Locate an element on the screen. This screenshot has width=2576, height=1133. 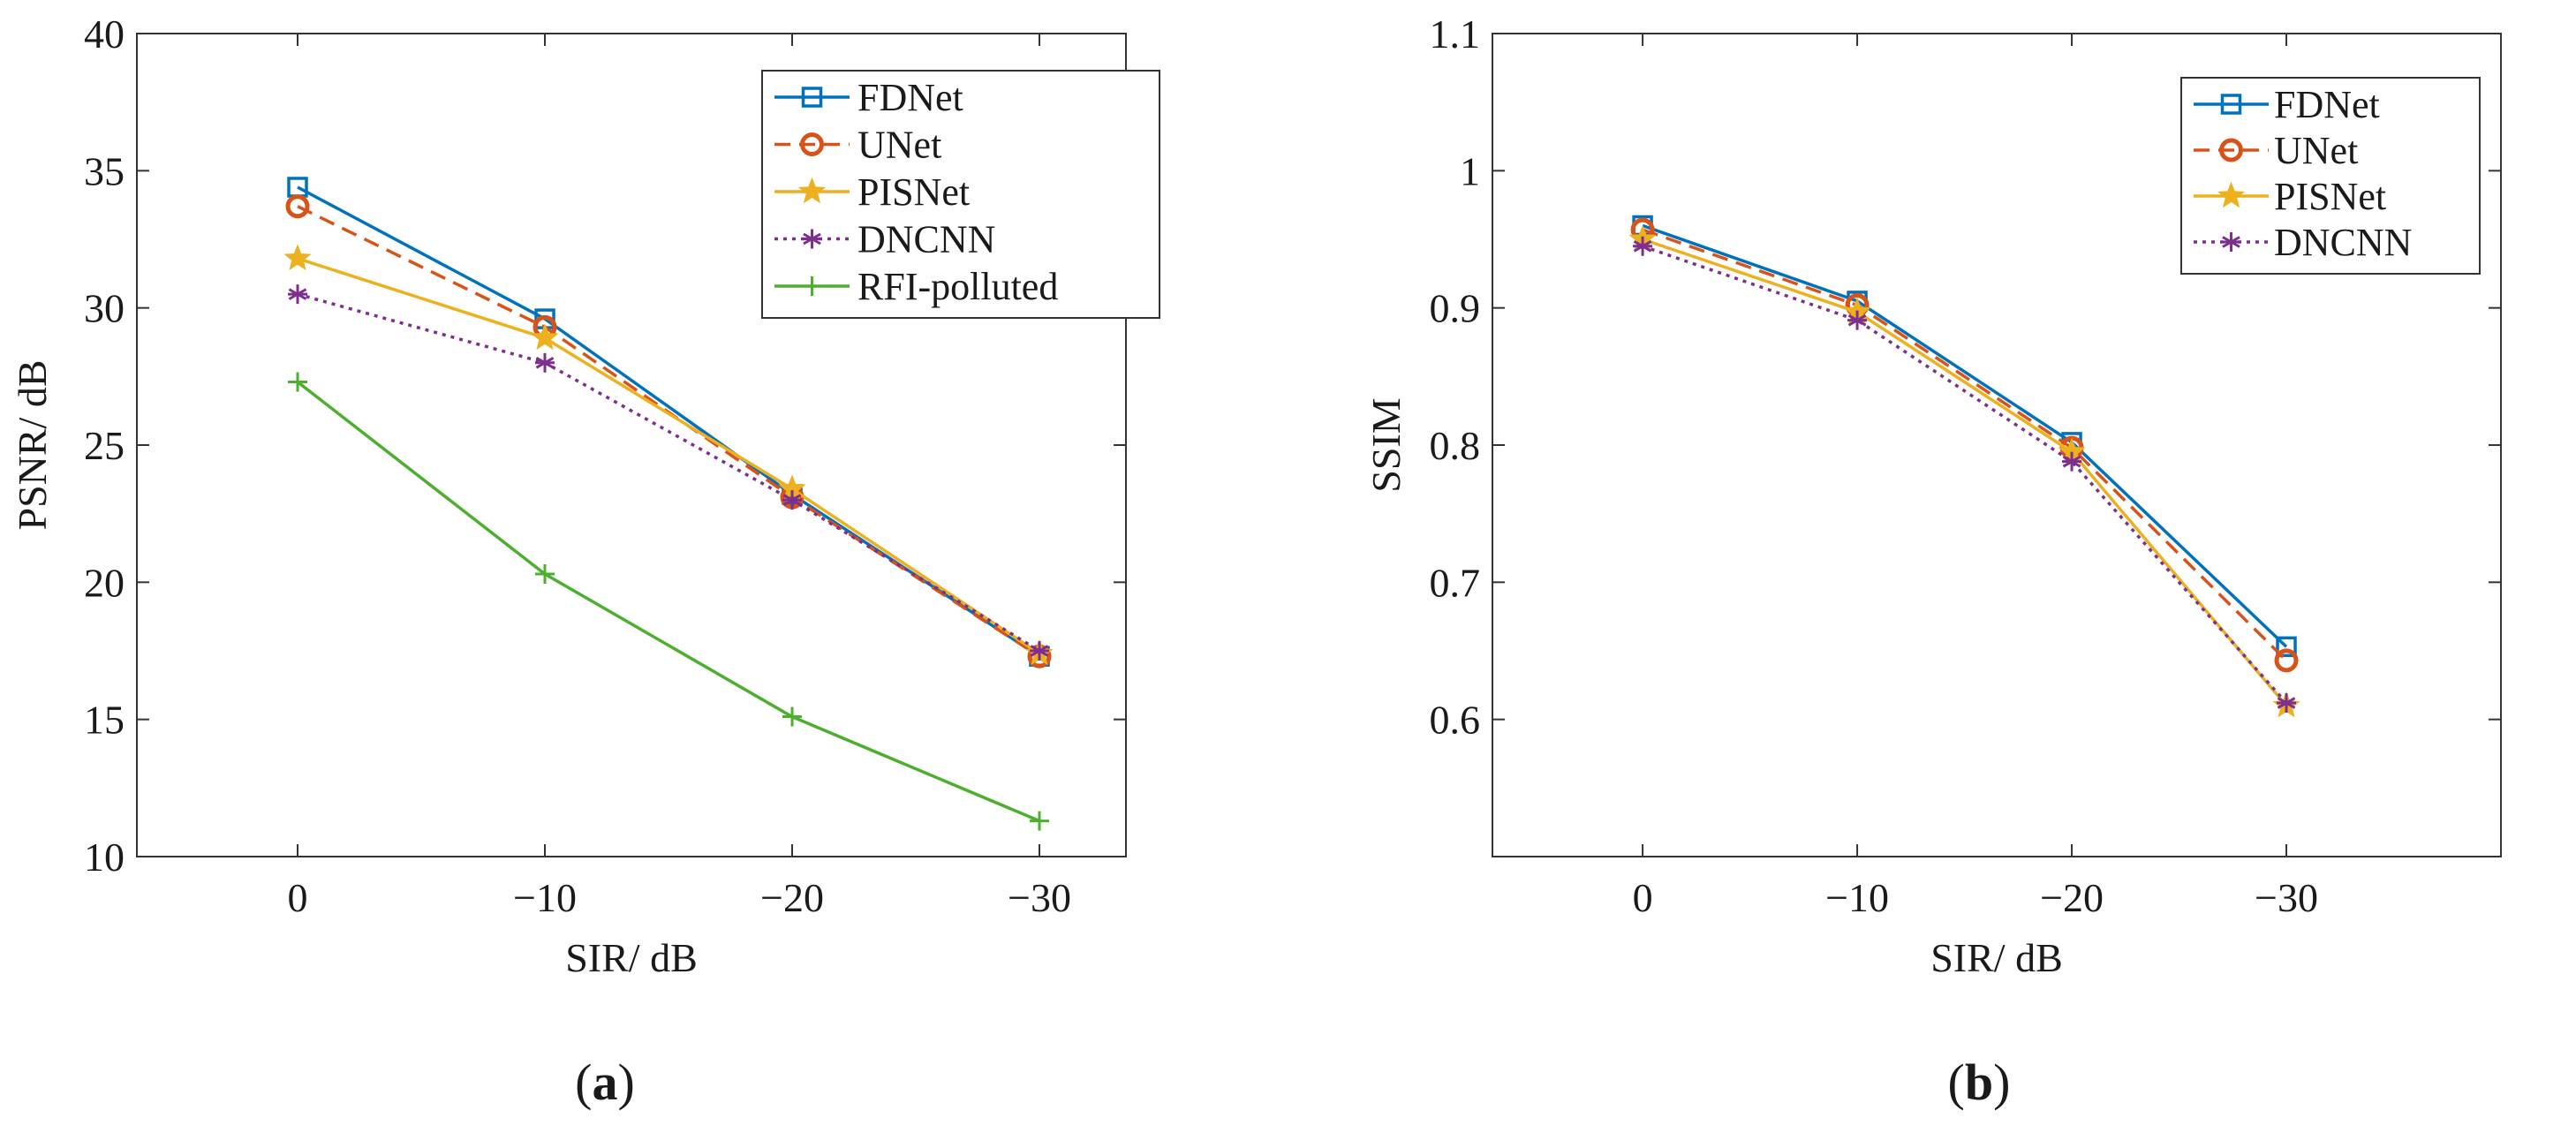
legend-entry: RFI-polluted is located at coordinates (916, 286).